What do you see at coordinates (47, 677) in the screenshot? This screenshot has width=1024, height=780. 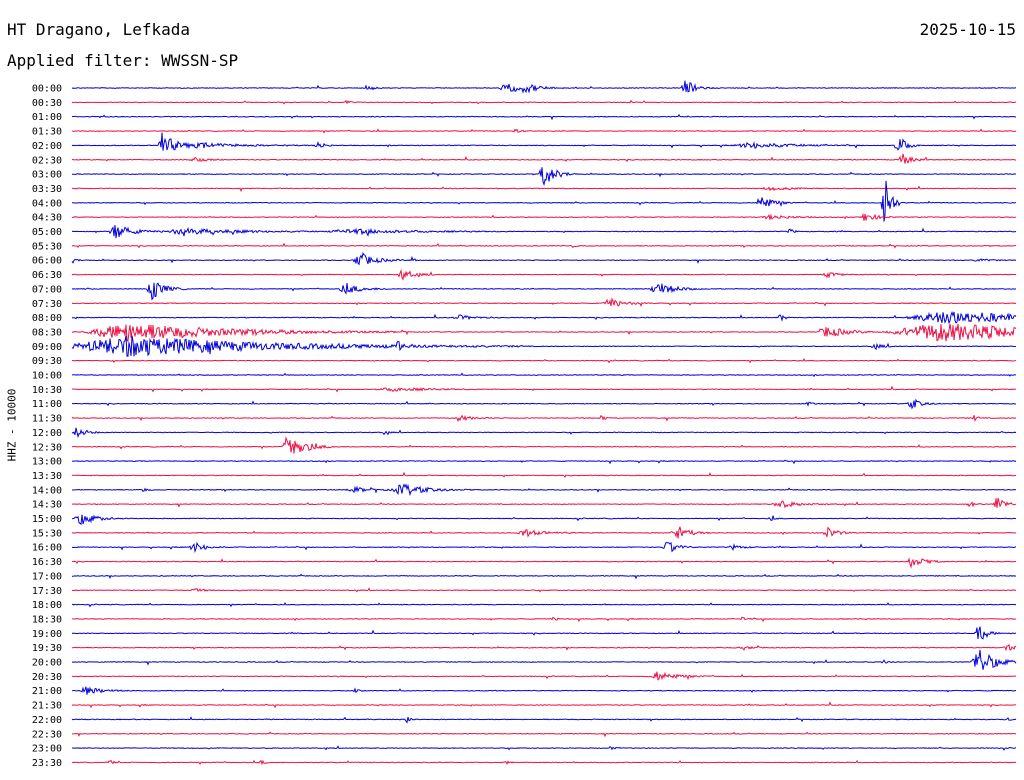 I see `time-tick-label: 20:30` at bounding box center [47, 677].